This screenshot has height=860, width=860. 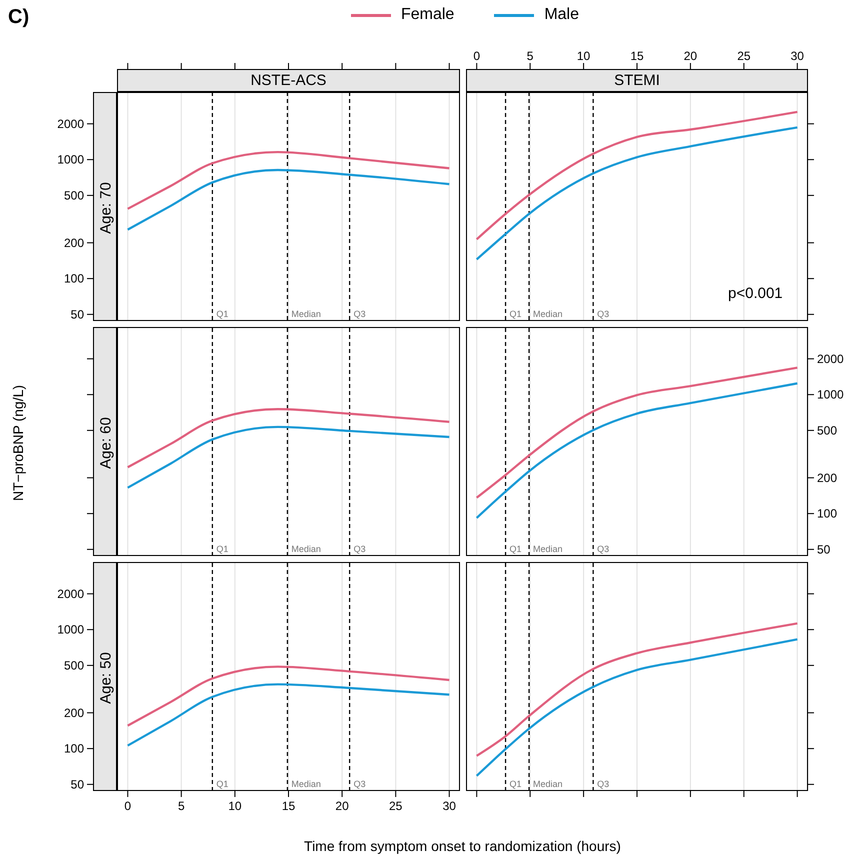 What do you see at coordinates (562, 15) in the screenshot?
I see `legend-label: Male` at bounding box center [562, 15].